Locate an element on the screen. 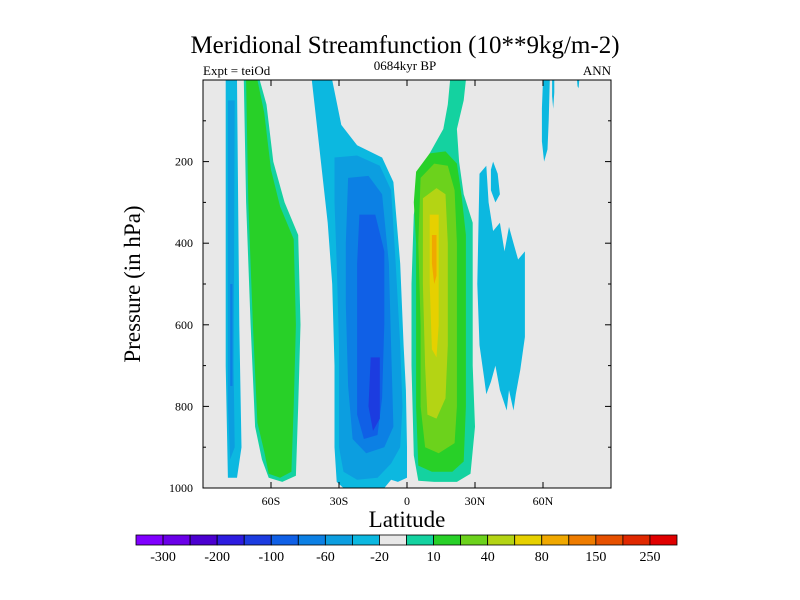  y-tick-label: 600 is located at coordinates (184, 325).